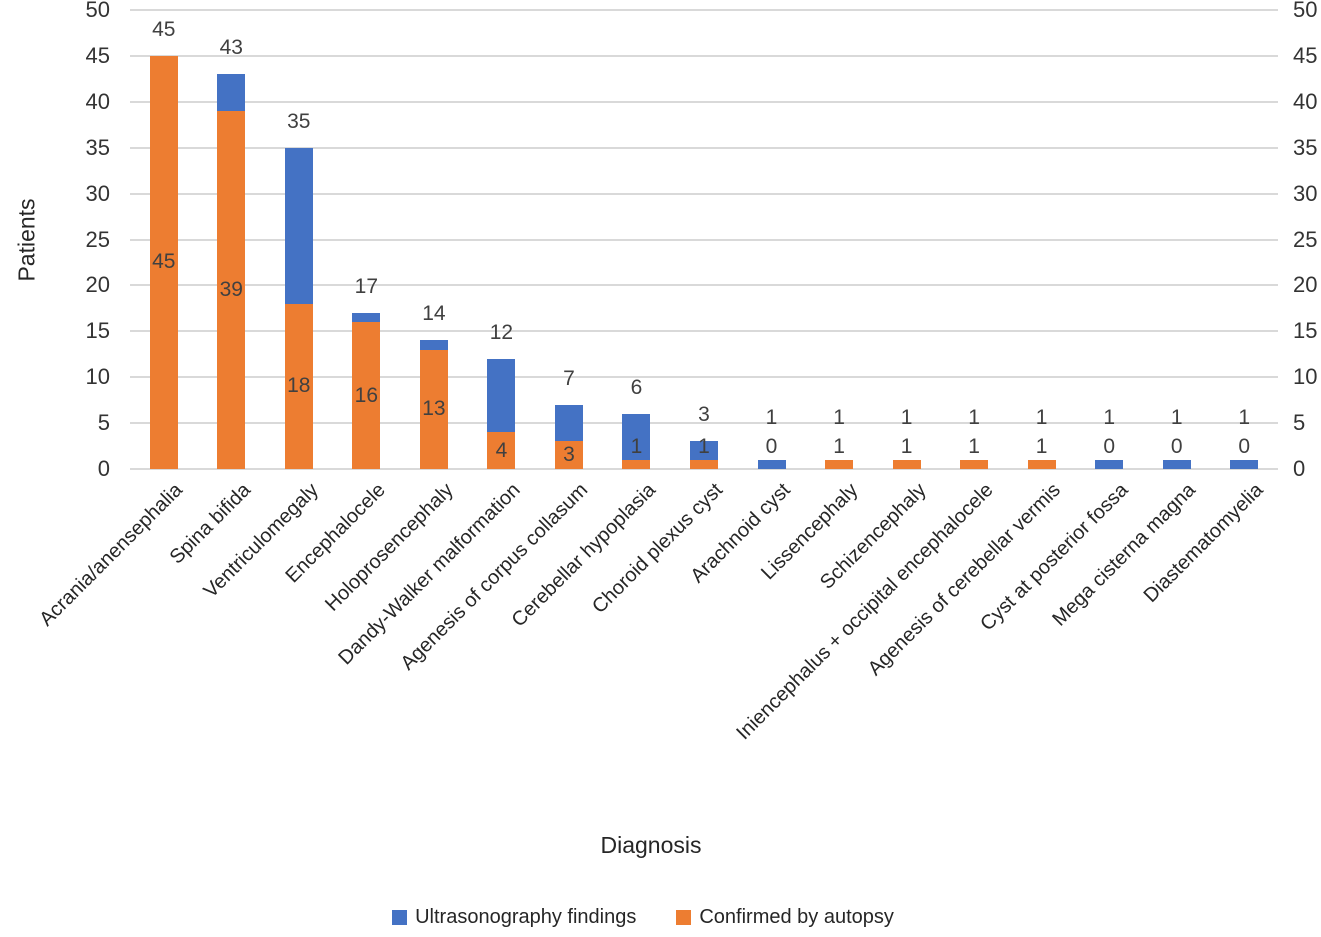 This screenshot has height=937, width=1321. I want to click on y-tick-label-right: 30, so click(1305, 193).